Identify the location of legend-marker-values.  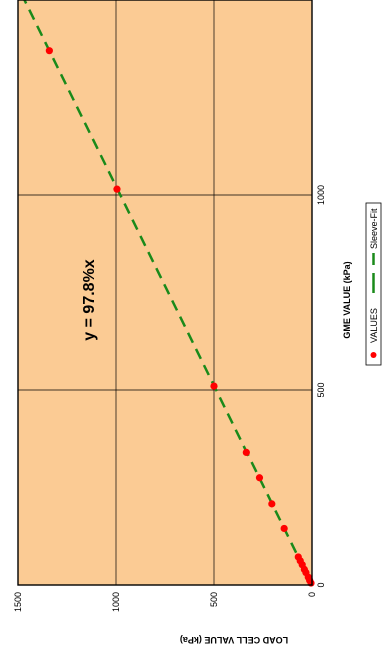
(373, 355).